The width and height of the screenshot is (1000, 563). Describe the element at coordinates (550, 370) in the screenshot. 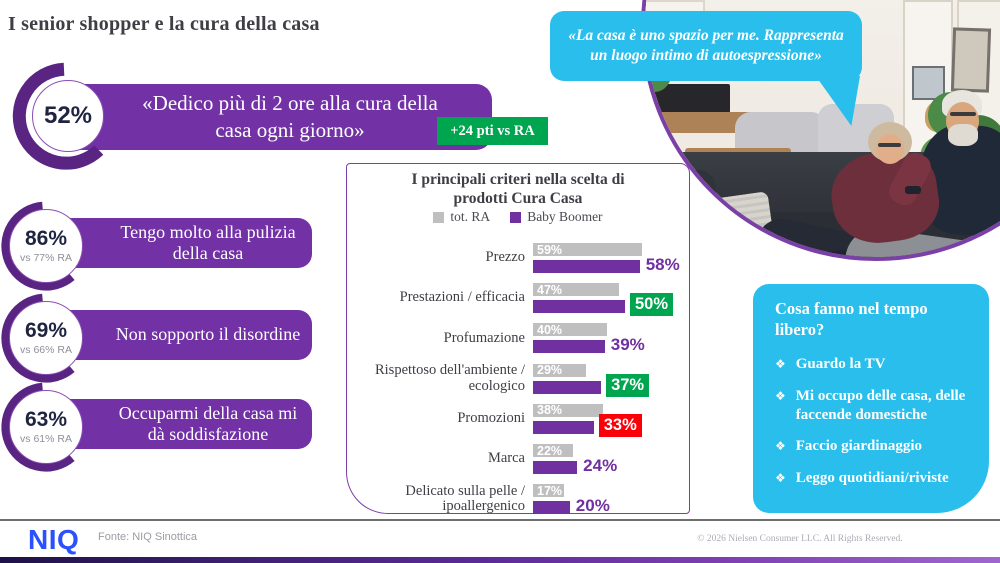

I see `bar-total-label: 29%` at that location.